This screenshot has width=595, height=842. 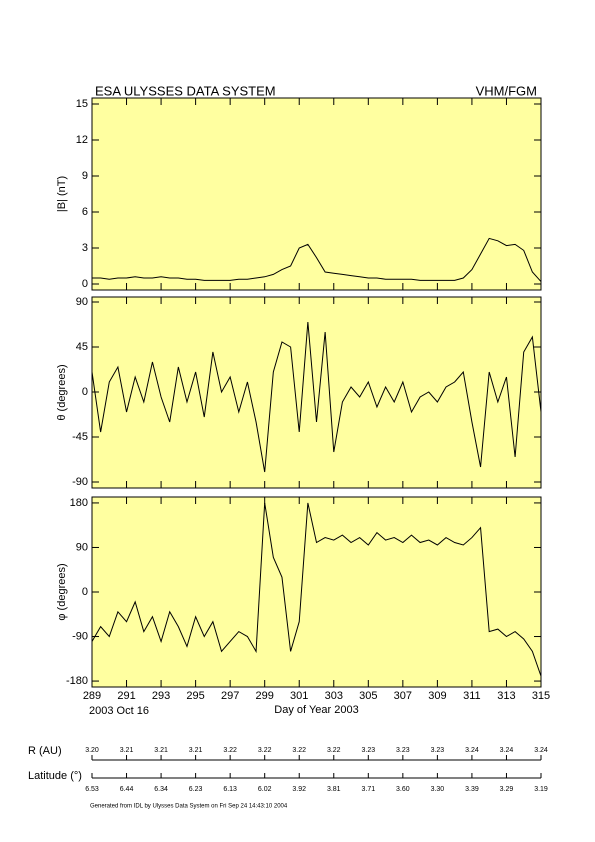 I want to click on y-axis-label: θ (degrees), so click(x=62, y=392).